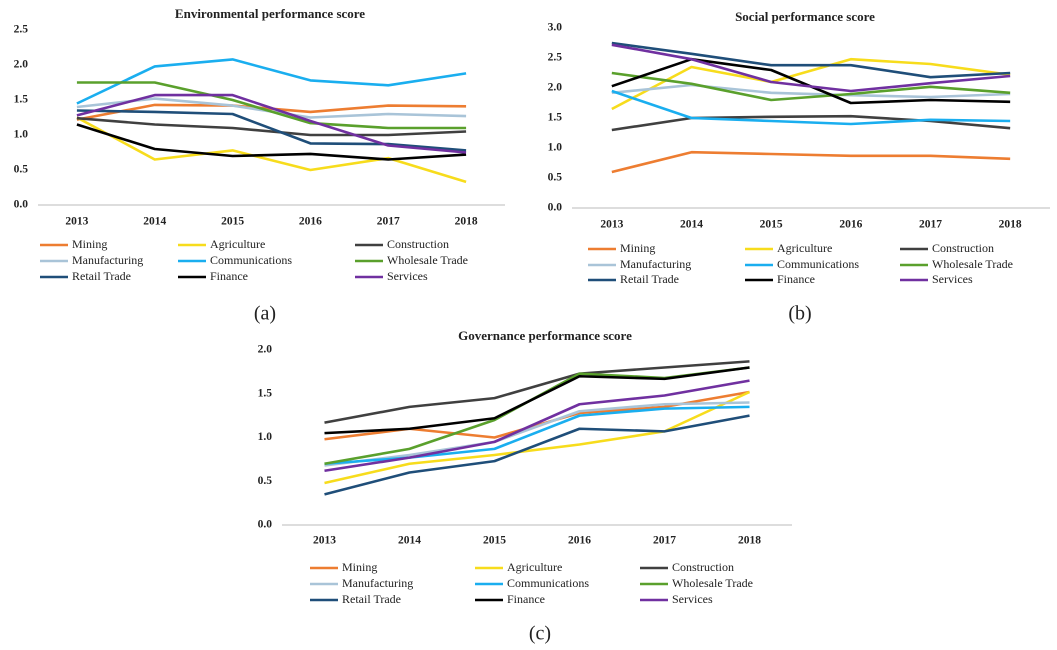  Describe the element at coordinates (799, 314) in the screenshot. I see `caption: (b)` at that location.